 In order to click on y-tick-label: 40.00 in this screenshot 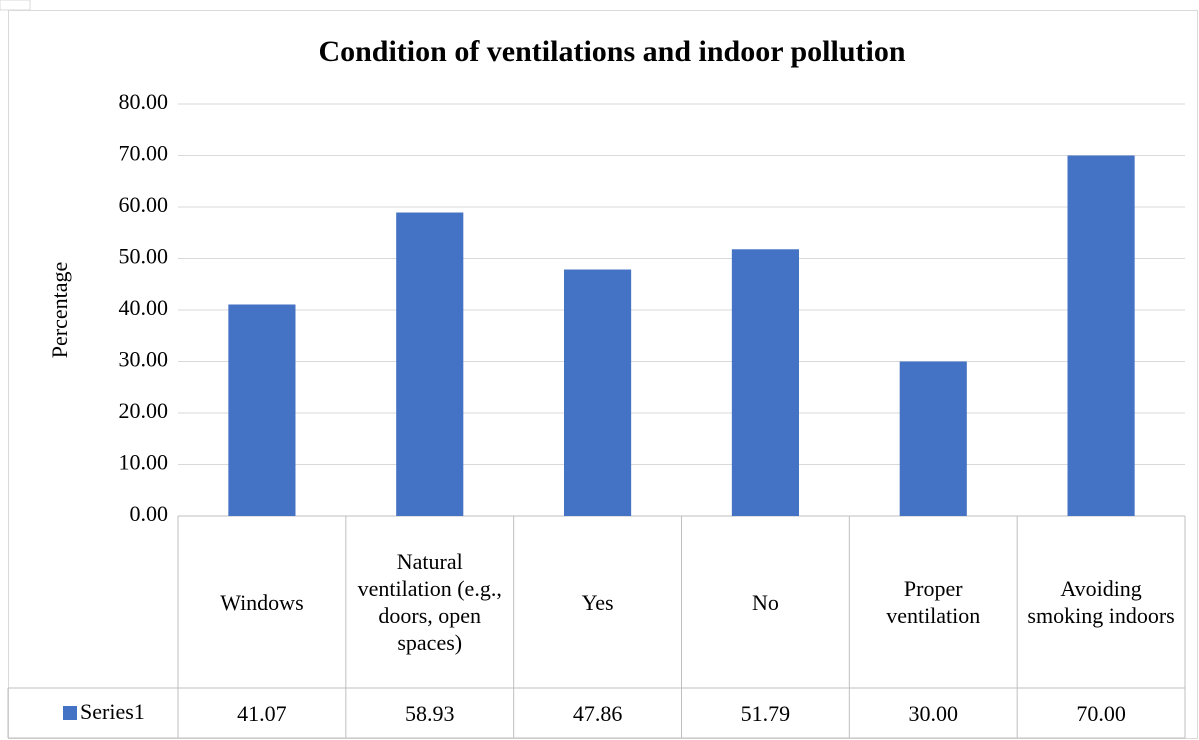, I will do `click(144, 307)`.